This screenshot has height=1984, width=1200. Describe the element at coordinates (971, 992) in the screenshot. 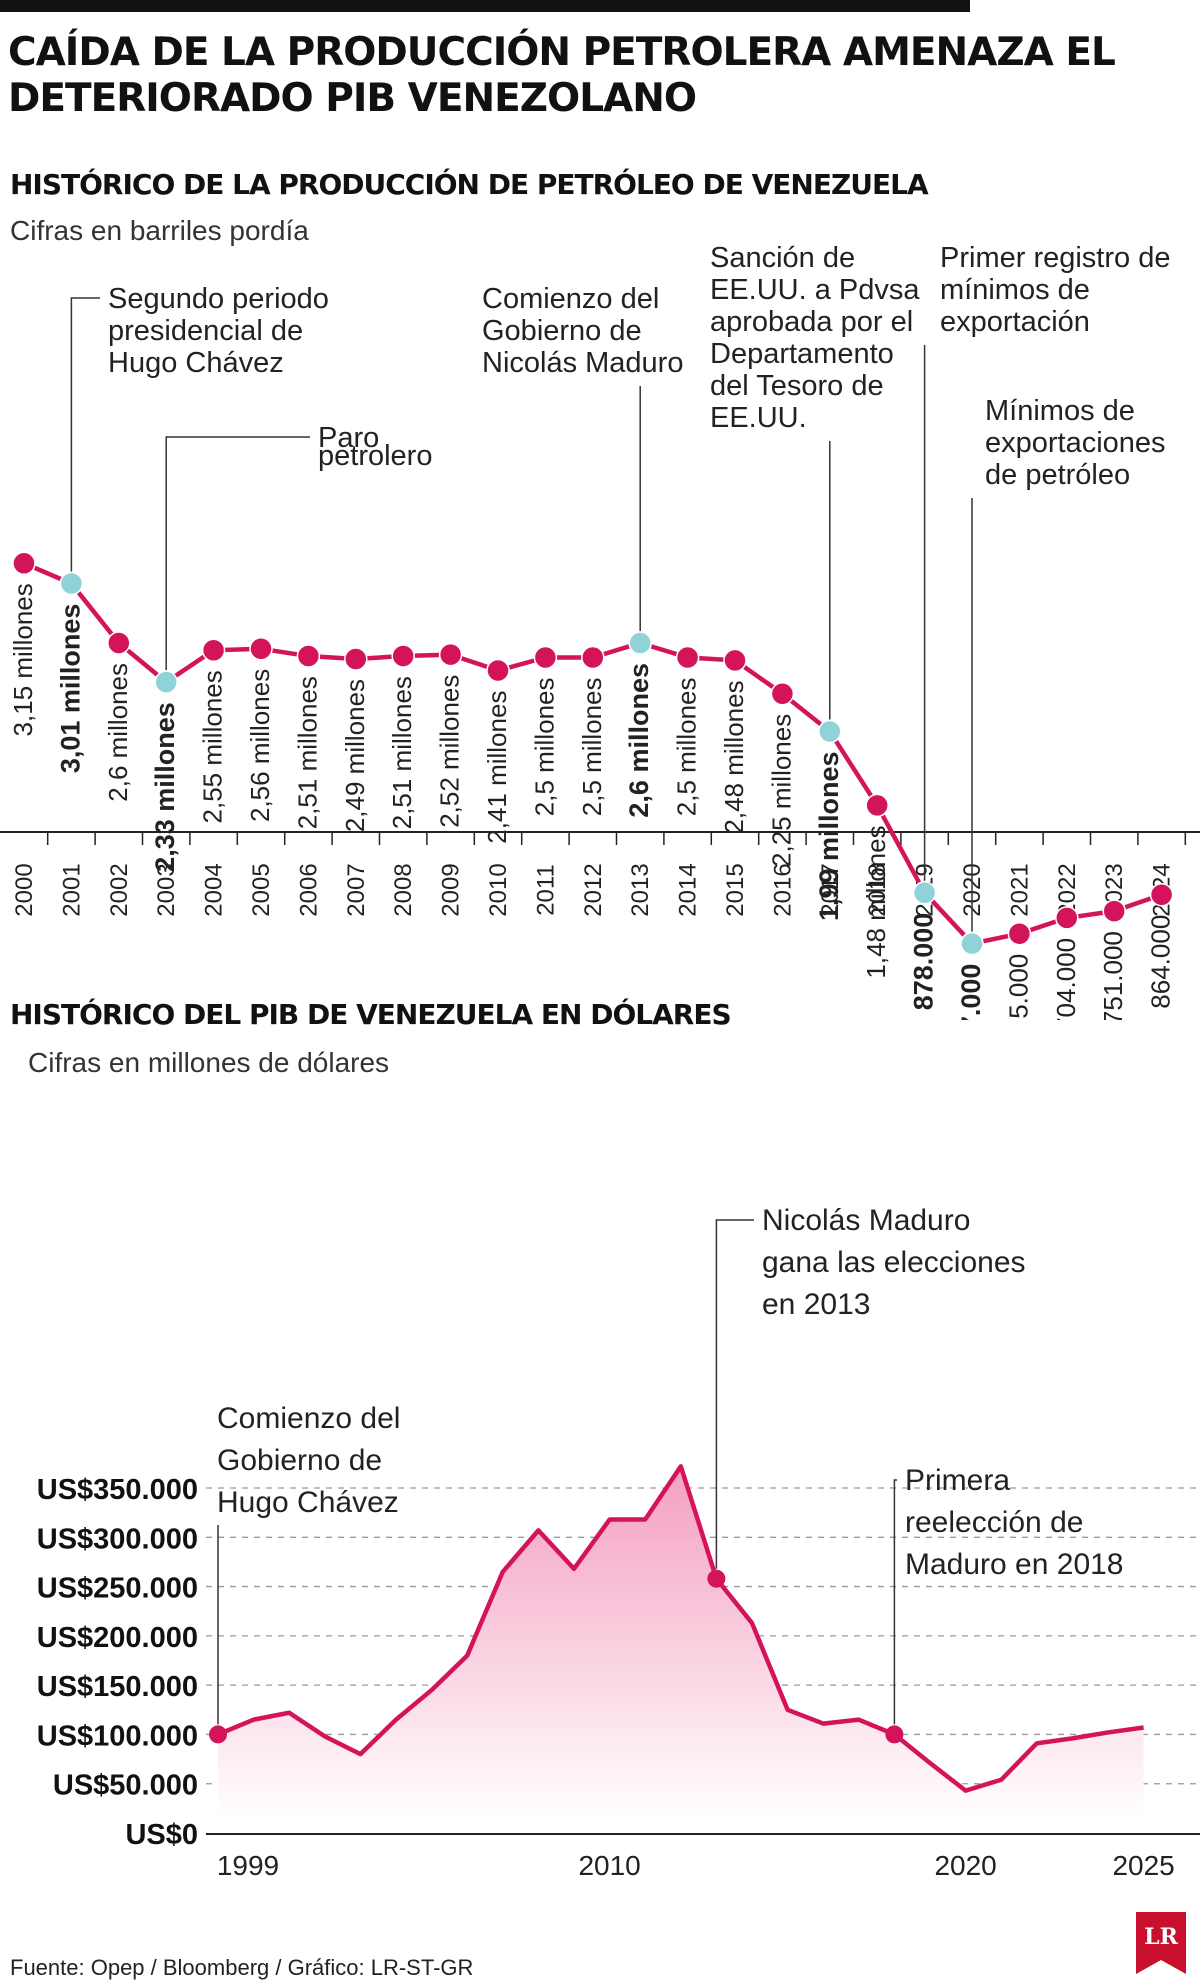

I see `oil-data-label: 527.000` at that location.